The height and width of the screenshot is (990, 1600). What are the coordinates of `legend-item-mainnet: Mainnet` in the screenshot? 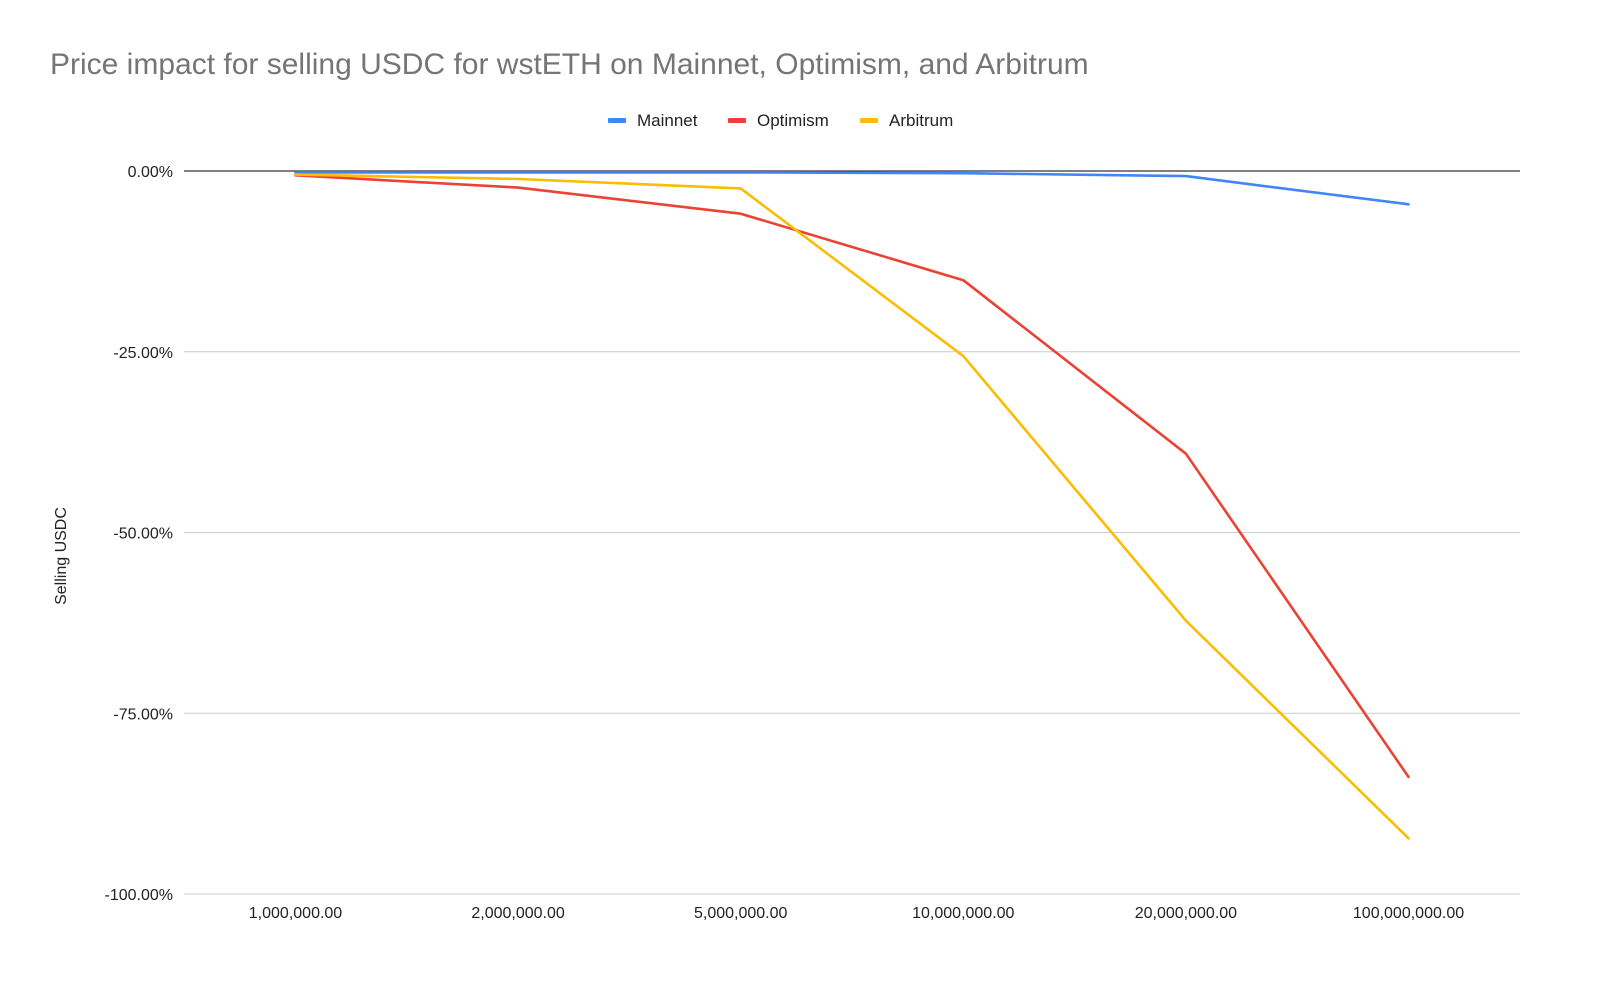 It's located at (653, 120).